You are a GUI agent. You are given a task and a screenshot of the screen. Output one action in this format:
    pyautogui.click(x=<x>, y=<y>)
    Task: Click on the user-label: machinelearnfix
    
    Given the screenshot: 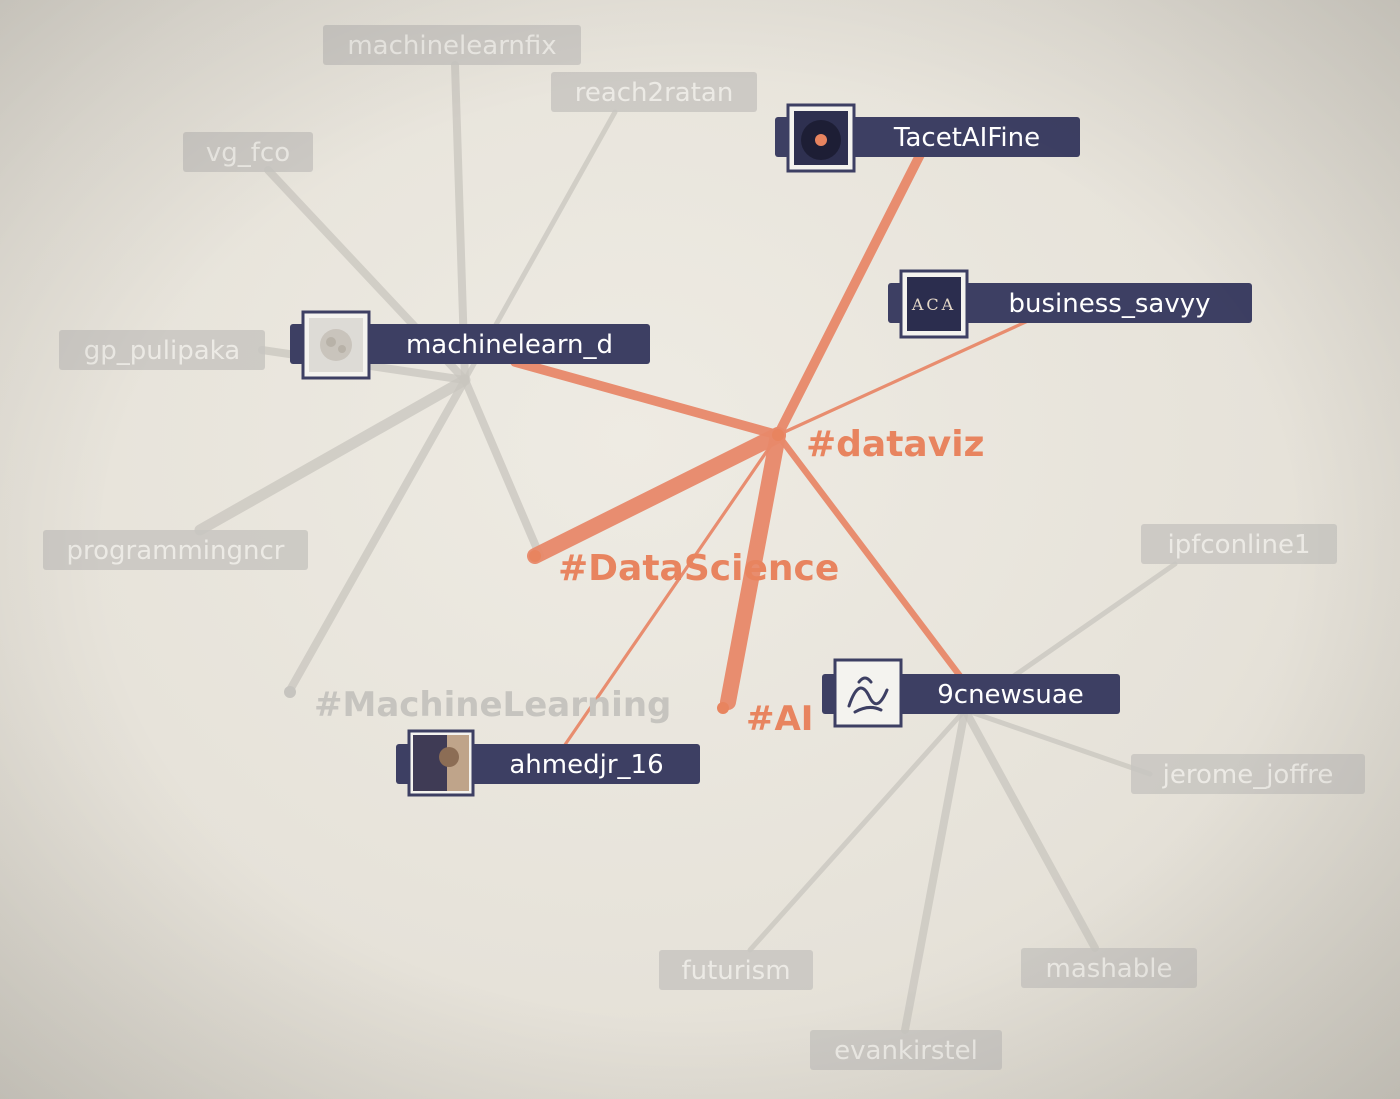 What is the action you would take?
    pyautogui.click(x=451, y=46)
    